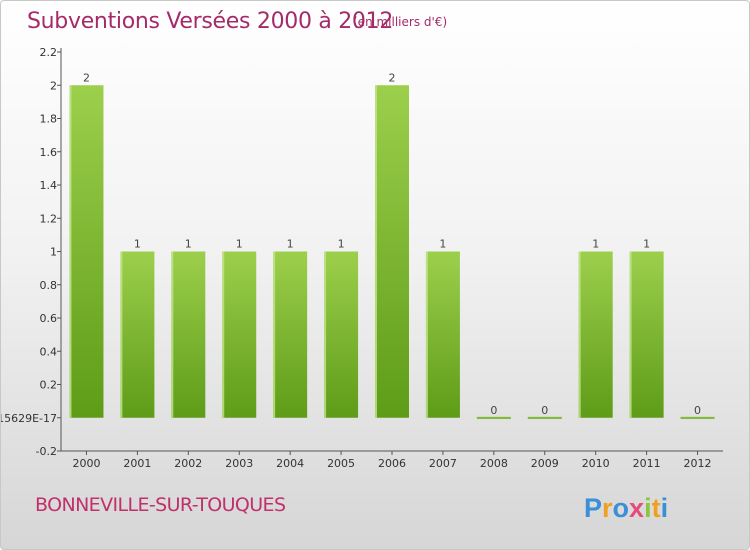 This screenshot has height=550, width=750. Describe the element at coordinates (29, 418) in the screenshot. I see `y-tick-label: -1.15629E-17` at that location.